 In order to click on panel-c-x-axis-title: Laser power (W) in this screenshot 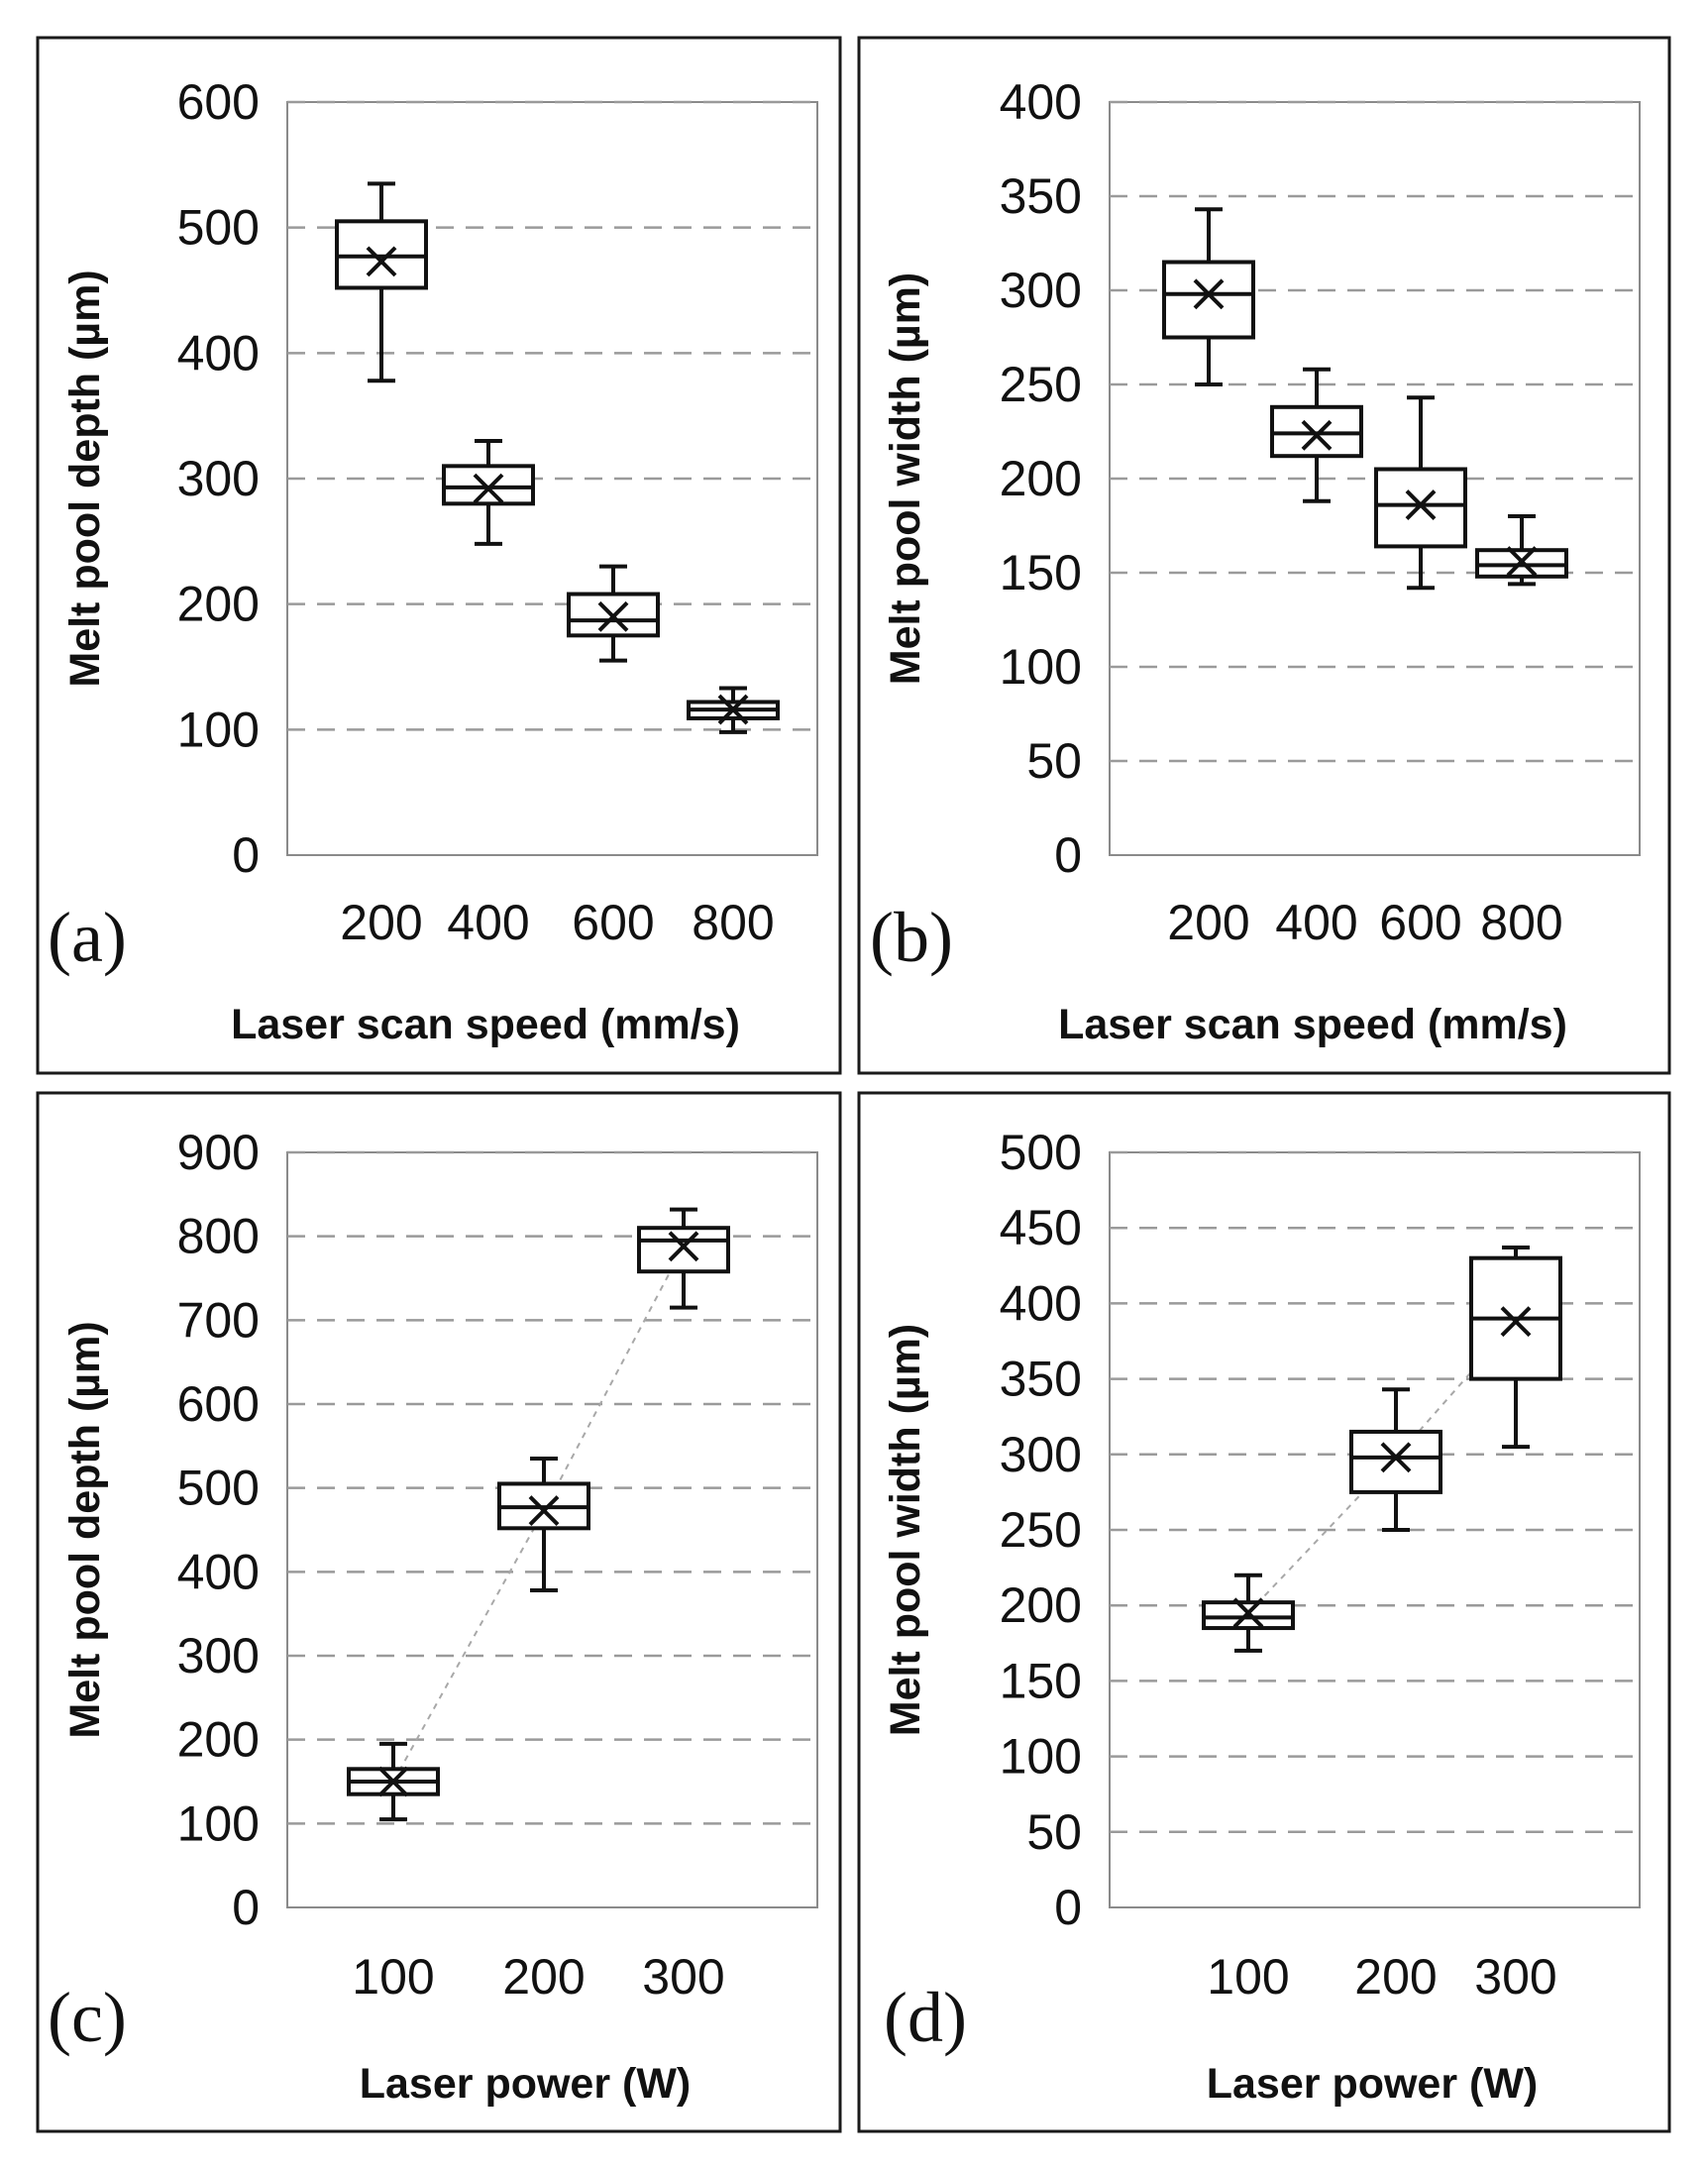, I will do `click(526, 2084)`.